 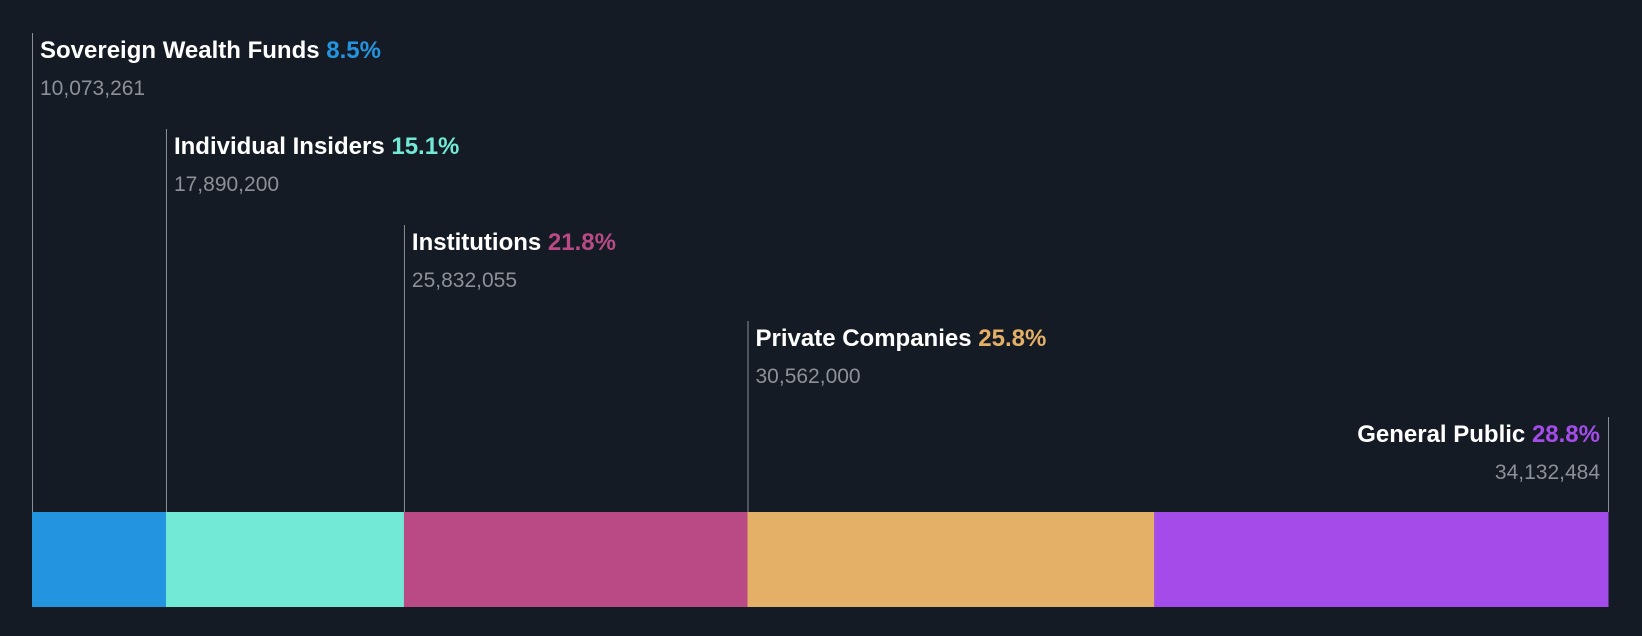 What do you see at coordinates (1012, 338) in the screenshot?
I see `segment-percent: 25.8%` at bounding box center [1012, 338].